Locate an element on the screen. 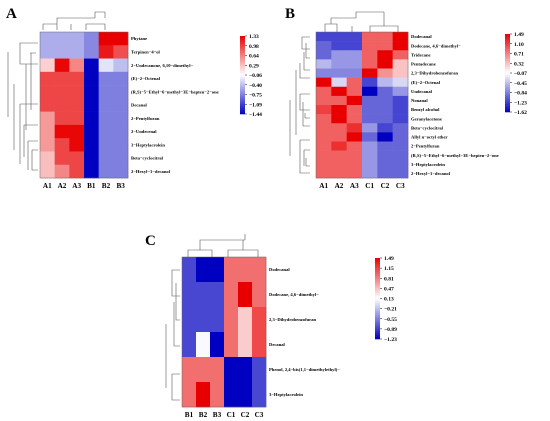 This screenshot has width=550, height=421. row-label: (R,S)−5−Ethyl−6−methyl−3E−hepten−2−one is located at coordinates (455, 155).